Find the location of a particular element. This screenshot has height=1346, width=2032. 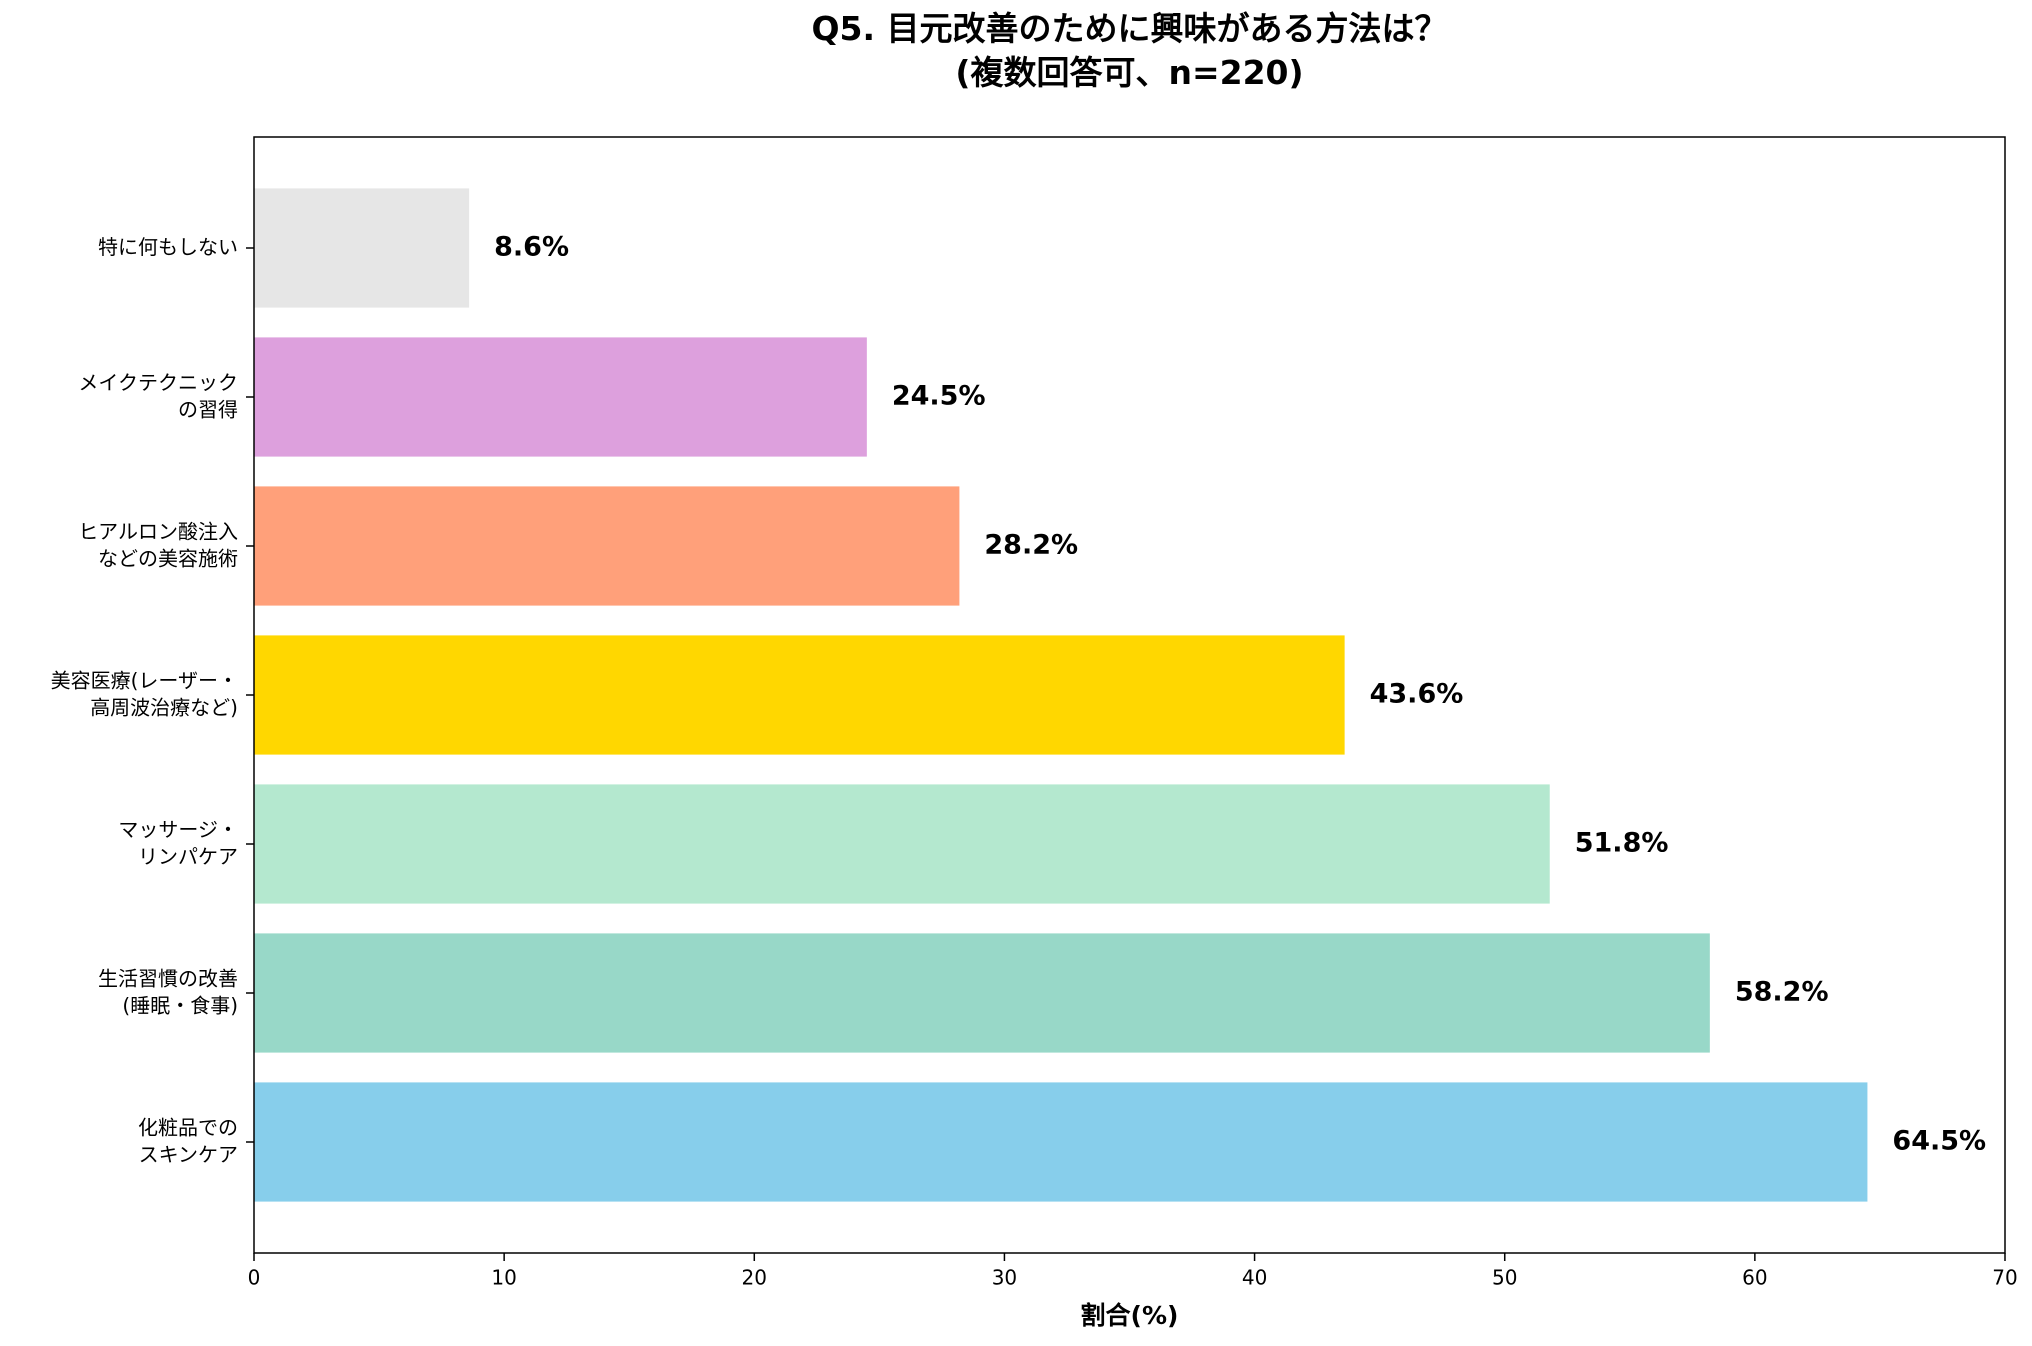

y-tick-label-line: 美容医療(レーザー・ is located at coordinates (144, 680).